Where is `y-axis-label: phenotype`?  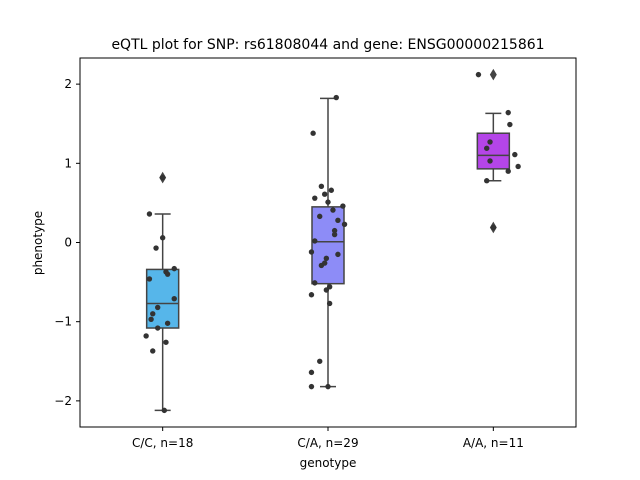
y-axis-label: phenotype is located at coordinates (38, 243).